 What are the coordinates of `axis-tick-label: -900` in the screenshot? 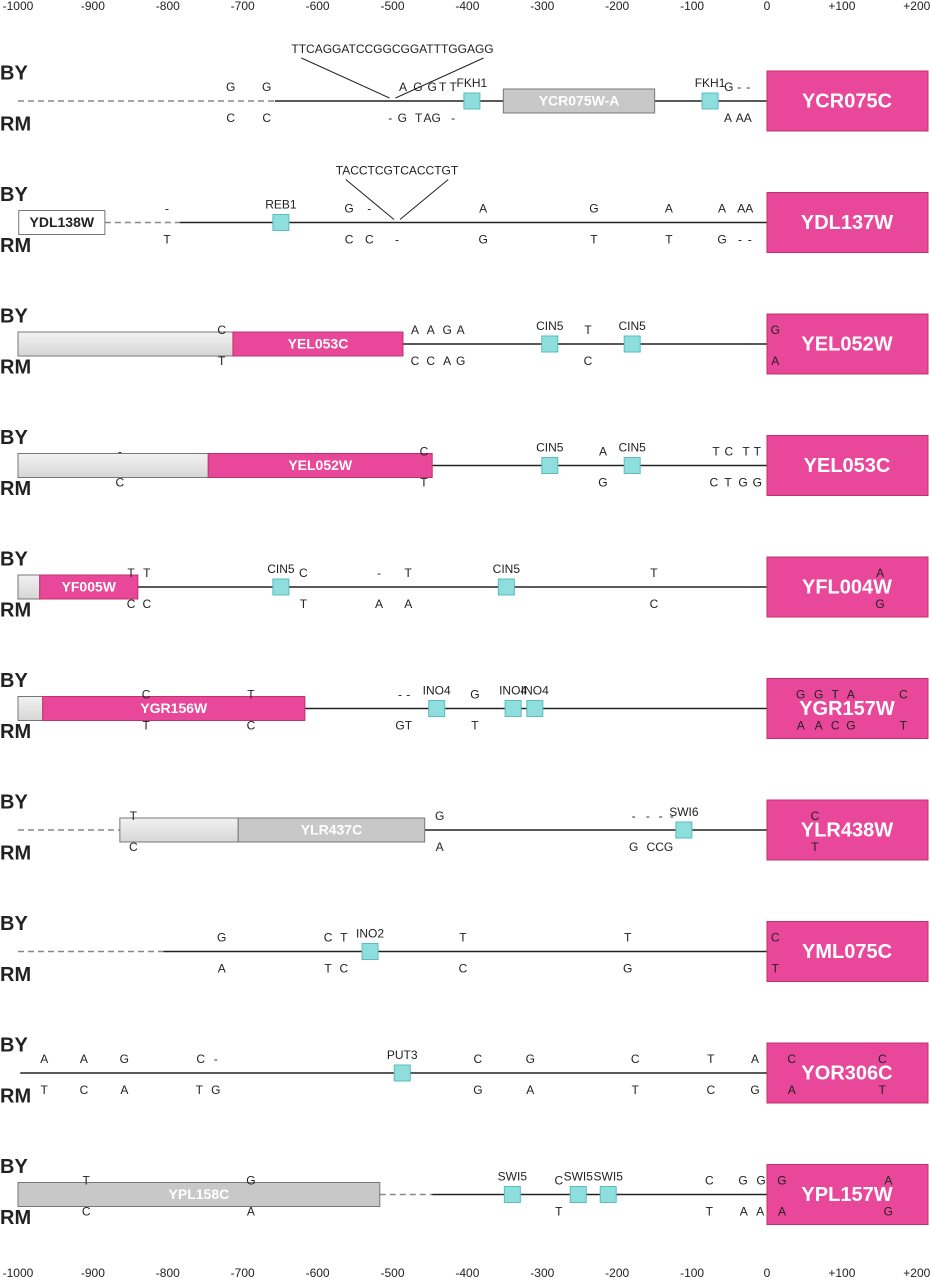 It's located at (93, 1273).